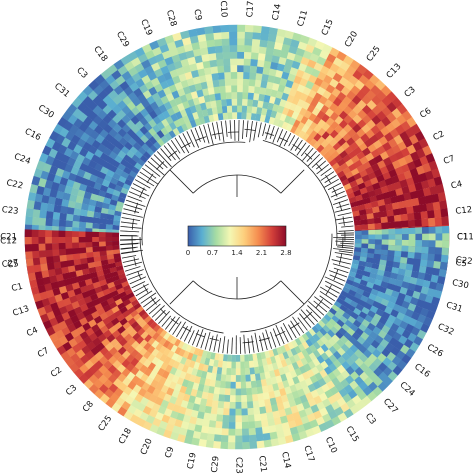 The image size is (474, 474). I want to click on sample-label: C14, so click(277, 12).